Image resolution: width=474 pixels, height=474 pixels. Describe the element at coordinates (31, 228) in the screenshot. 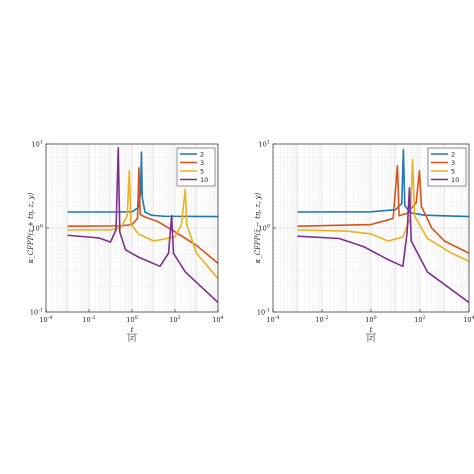

I see `y-axis-label: κ_CFPP(z + tη, z, y)` at that location.